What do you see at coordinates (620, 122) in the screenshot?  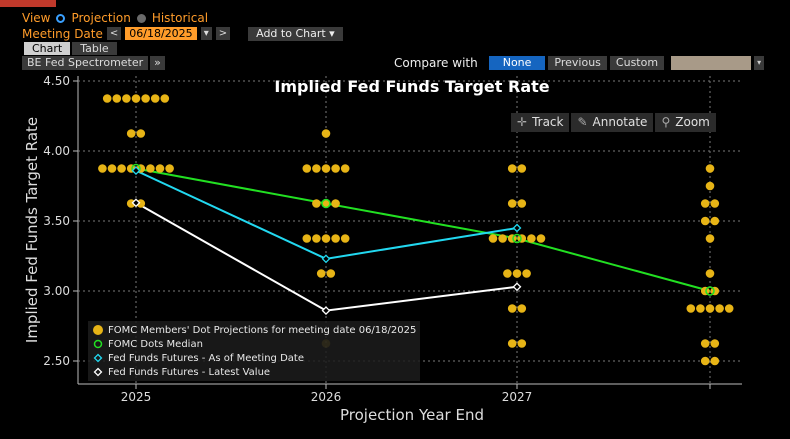 I see `annotate-label: Annotate` at bounding box center [620, 122].